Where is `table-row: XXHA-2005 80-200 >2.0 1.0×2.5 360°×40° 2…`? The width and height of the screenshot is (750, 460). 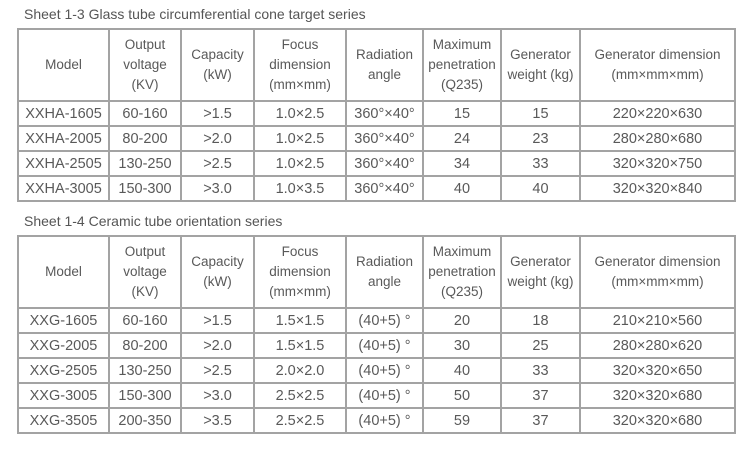 table-row: XXHA-2005 80-200 >2.0 1.0×2.5 360°×40° 2… is located at coordinates (376, 138).